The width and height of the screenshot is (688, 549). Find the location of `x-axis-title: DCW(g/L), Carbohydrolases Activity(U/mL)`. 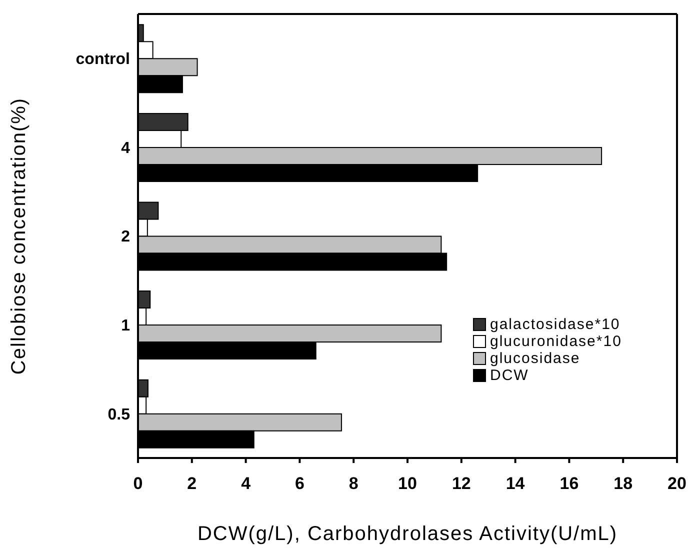

x-axis-title: DCW(g/L), Carbohydrolases Activity(U/mL) is located at coordinates (407, 534).